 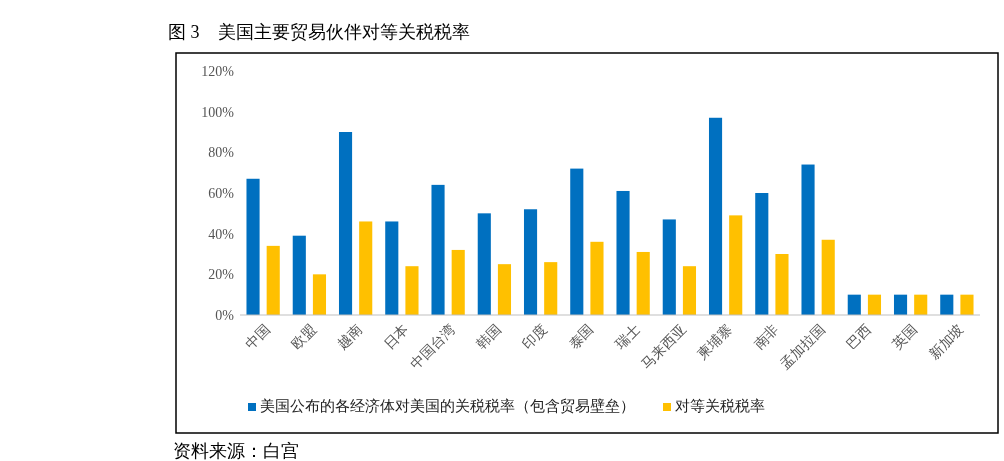 What do you see at coordinates (350, 337) in the screenshot?
I see `x-tick-label: 越南` at bounding box center [350, 337].